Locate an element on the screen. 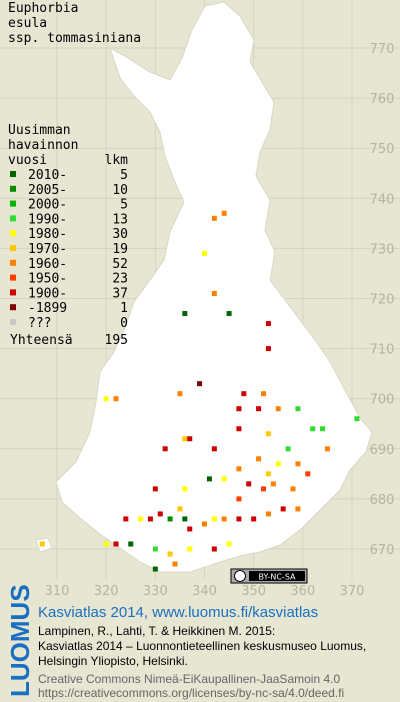  logo: LUOMUS is located at coordinates (20, 640).